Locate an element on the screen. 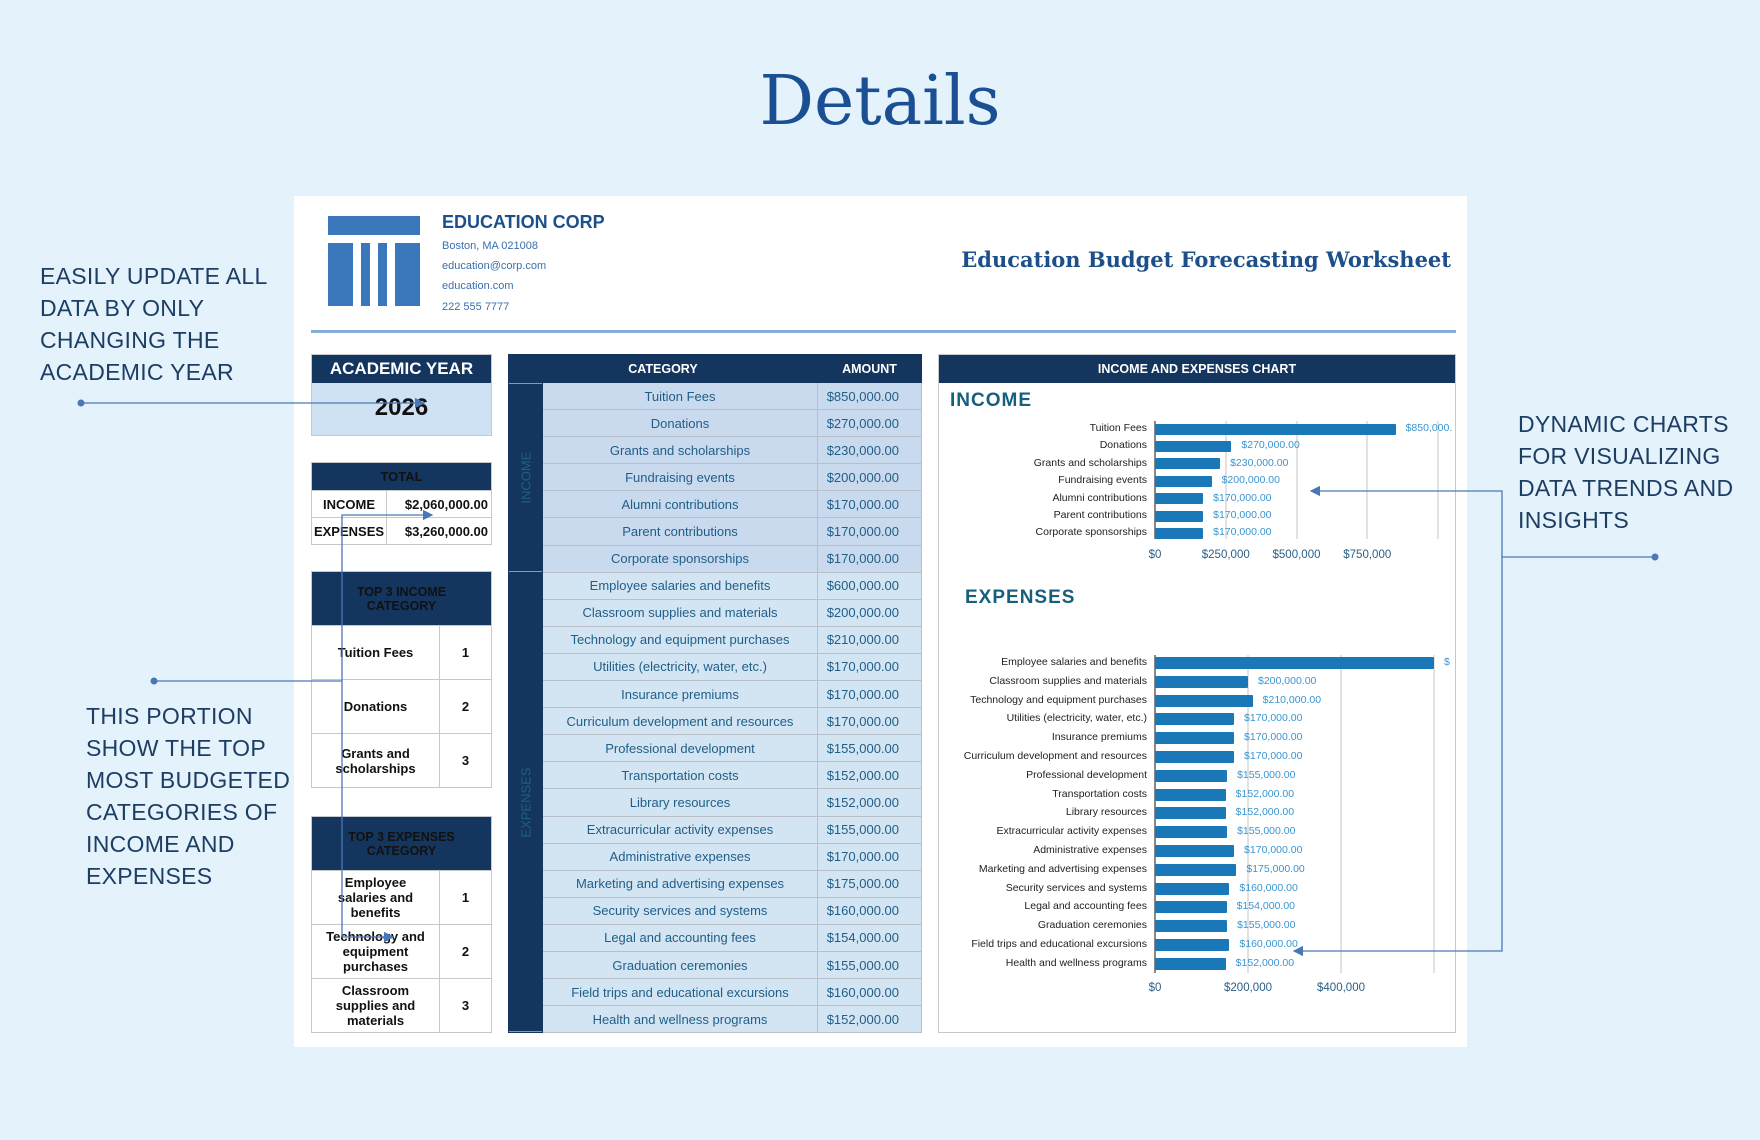  table-row: Legal and accounting fees $154,000.00 is located at coordinates (715, 937).